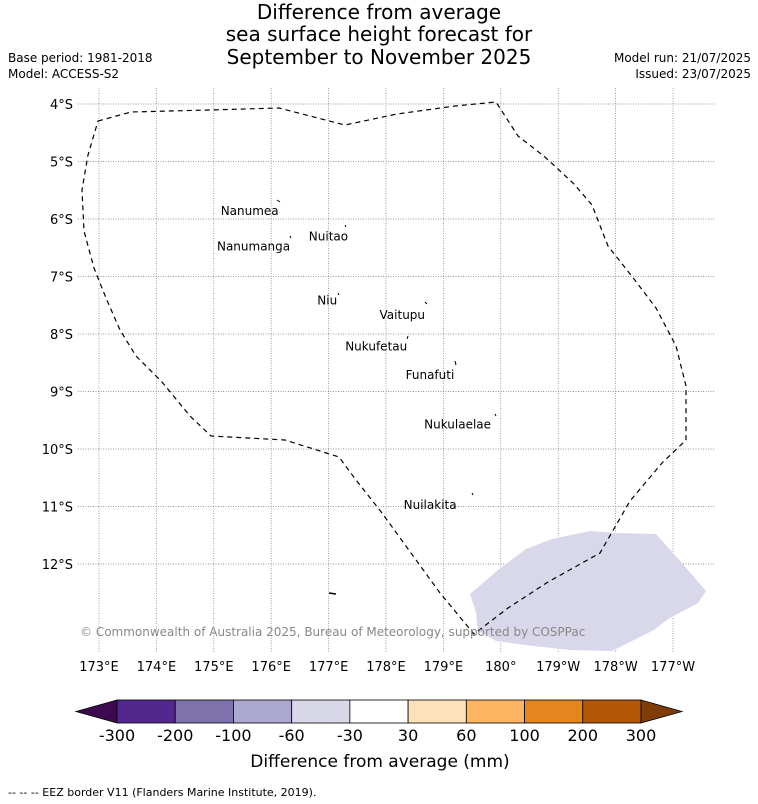 The image size is (758, 804). Describe the element at coordinates (61, 335) in the screenshot. I see `latitude-label: 8°S` at that location.